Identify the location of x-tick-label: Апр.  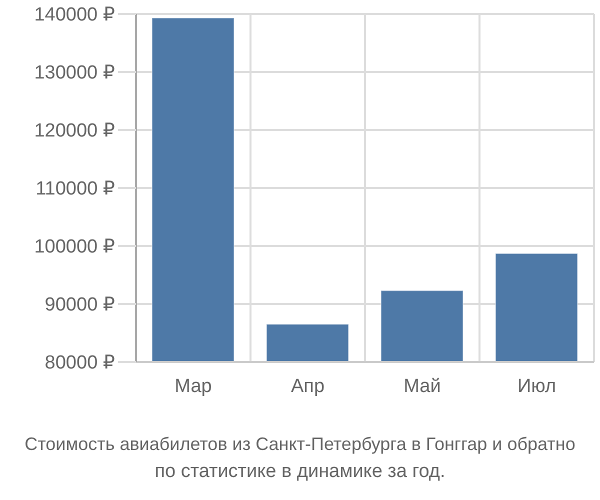
(307, 386).